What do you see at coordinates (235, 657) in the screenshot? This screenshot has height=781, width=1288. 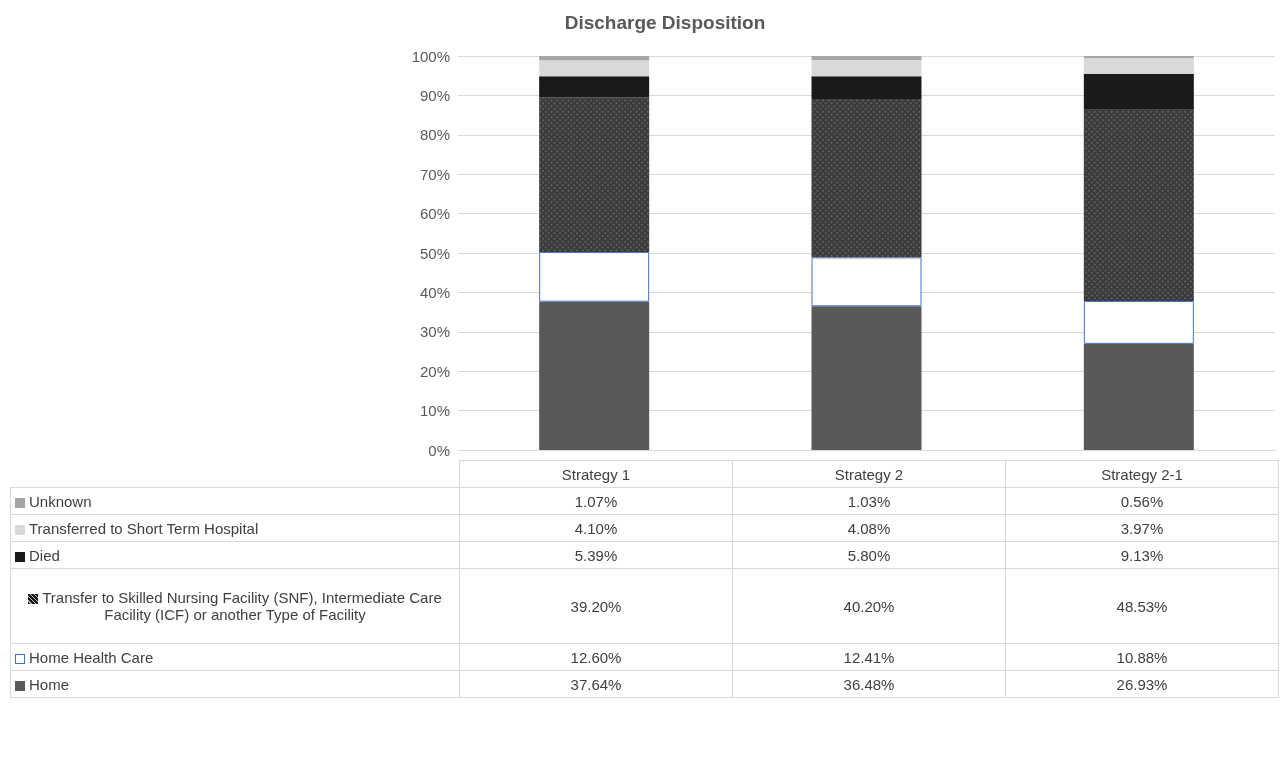 I see `legend-label: Home Health Care` at bounding box center [235, 657].